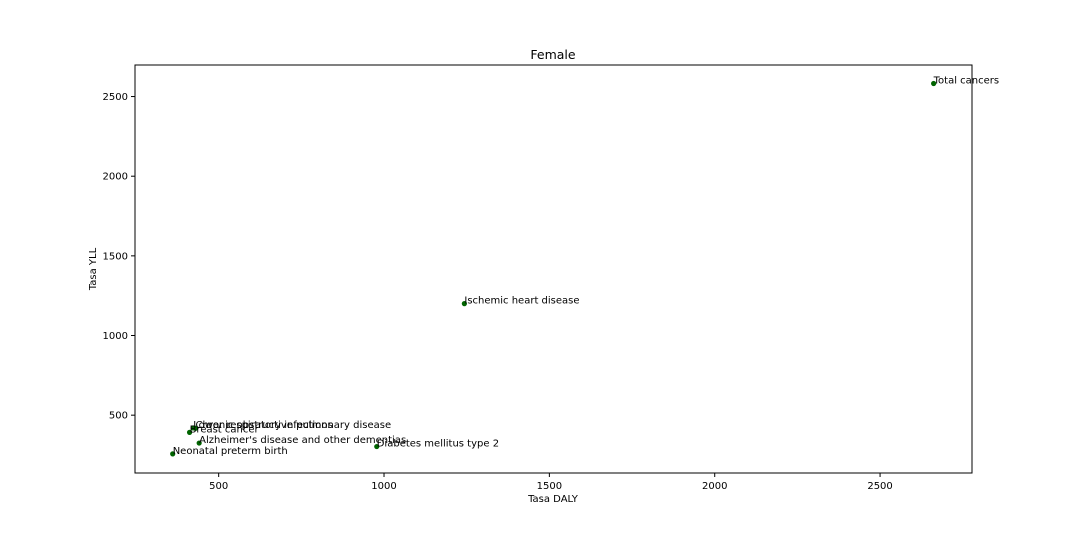 The height and width of the screenshot is (540, 1080). I want to click on x-tick-label: 1000, so click(383, 486).